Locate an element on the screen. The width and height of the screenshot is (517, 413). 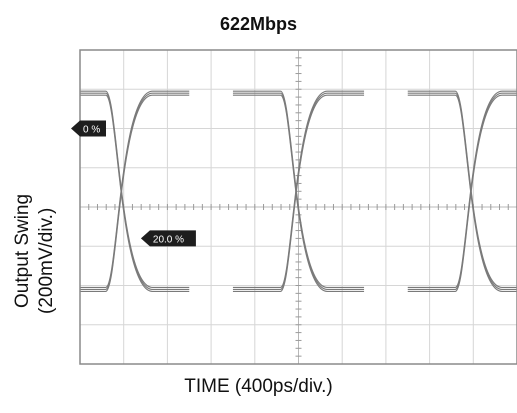
marker-text: 0 % is located at coordinates (91, 130).